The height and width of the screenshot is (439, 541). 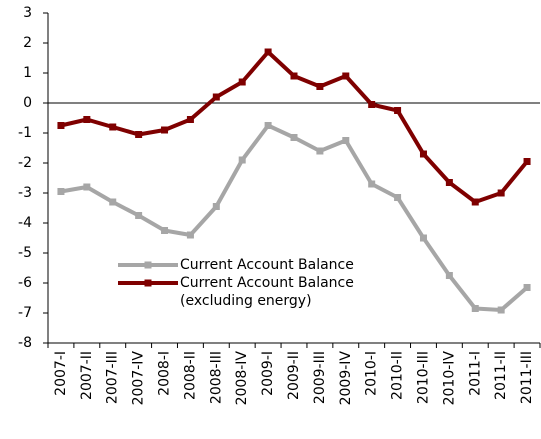 What do you see at coordinates (190, 375) in the screenshot?
I see `x-tick-label: 2008-II` at bounding box center [190, 375].